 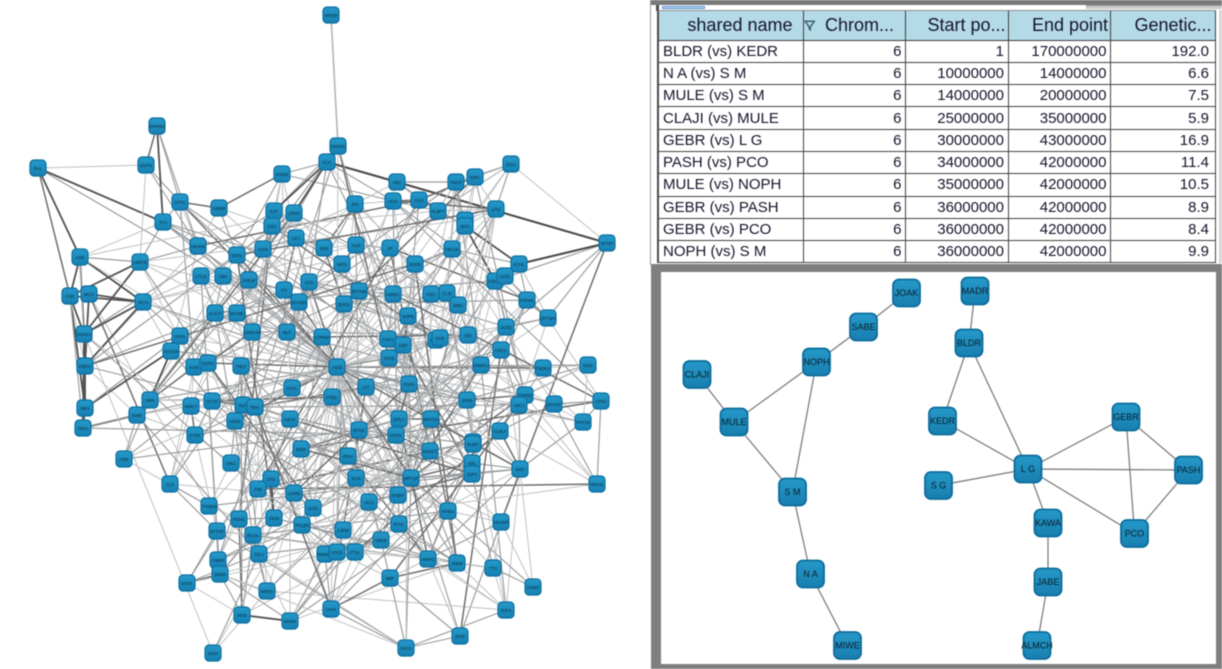 I want to click on svg-text: PEW, so click(x=242, y=615).